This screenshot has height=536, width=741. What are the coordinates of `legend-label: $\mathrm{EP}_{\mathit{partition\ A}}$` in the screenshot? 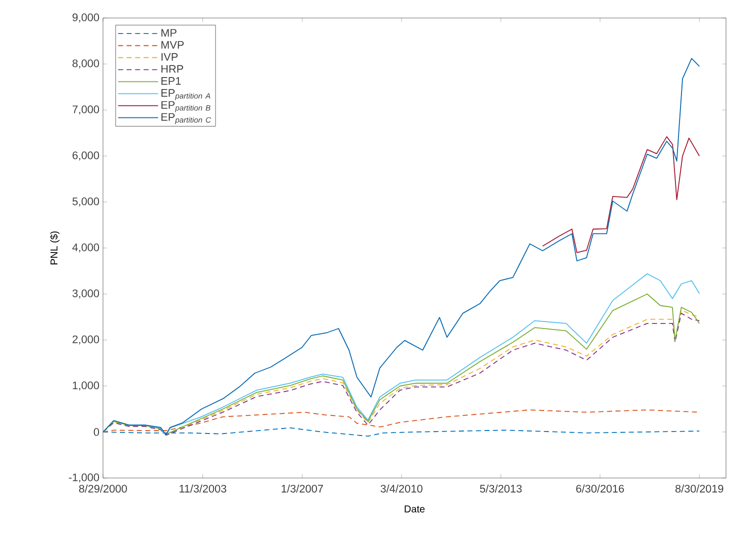 It's located at (185, 94).